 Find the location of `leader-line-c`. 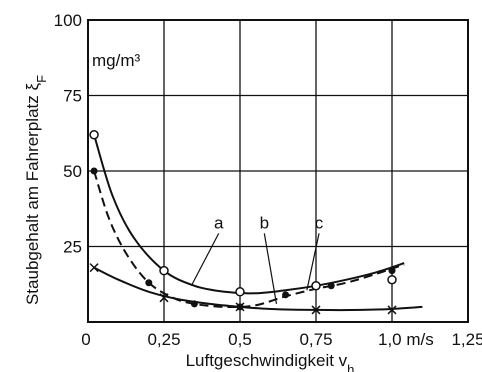

leader-line-c is located at coordinates (313, 262).